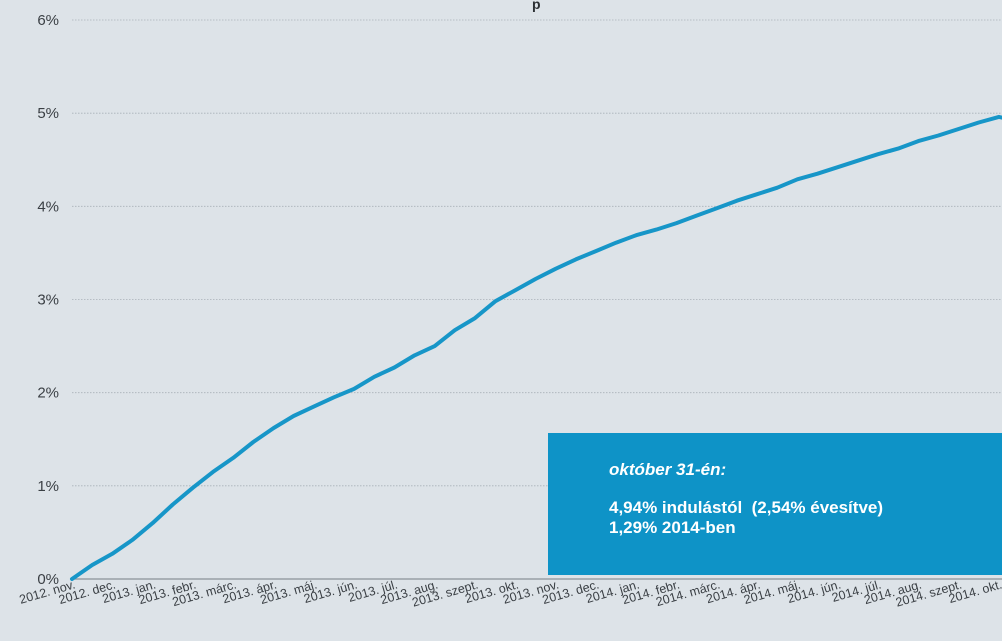 This screenshot has height=641, width=1002. I want to click on y-tick-label: 4%, so click(48, 206).